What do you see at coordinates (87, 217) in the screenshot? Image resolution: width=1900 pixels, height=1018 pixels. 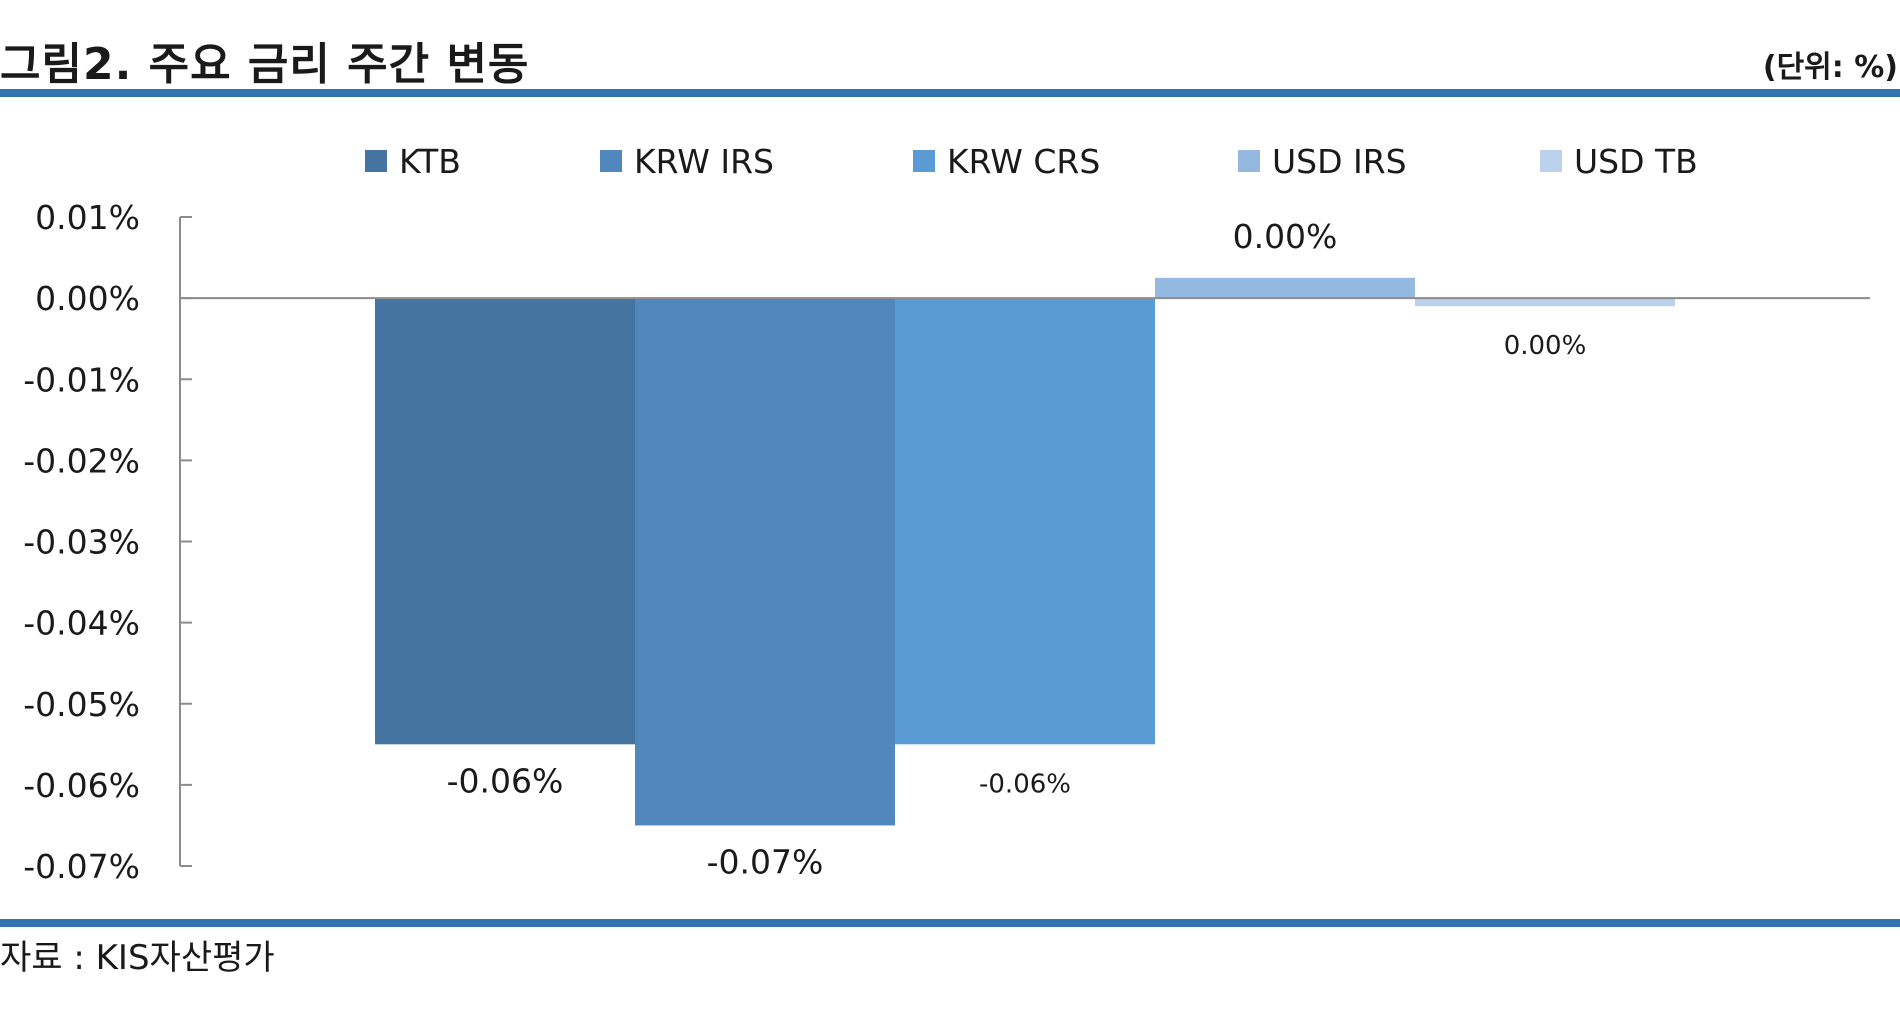 I see `y-tick-label: 0.01%` at bounding box center [87, 217].